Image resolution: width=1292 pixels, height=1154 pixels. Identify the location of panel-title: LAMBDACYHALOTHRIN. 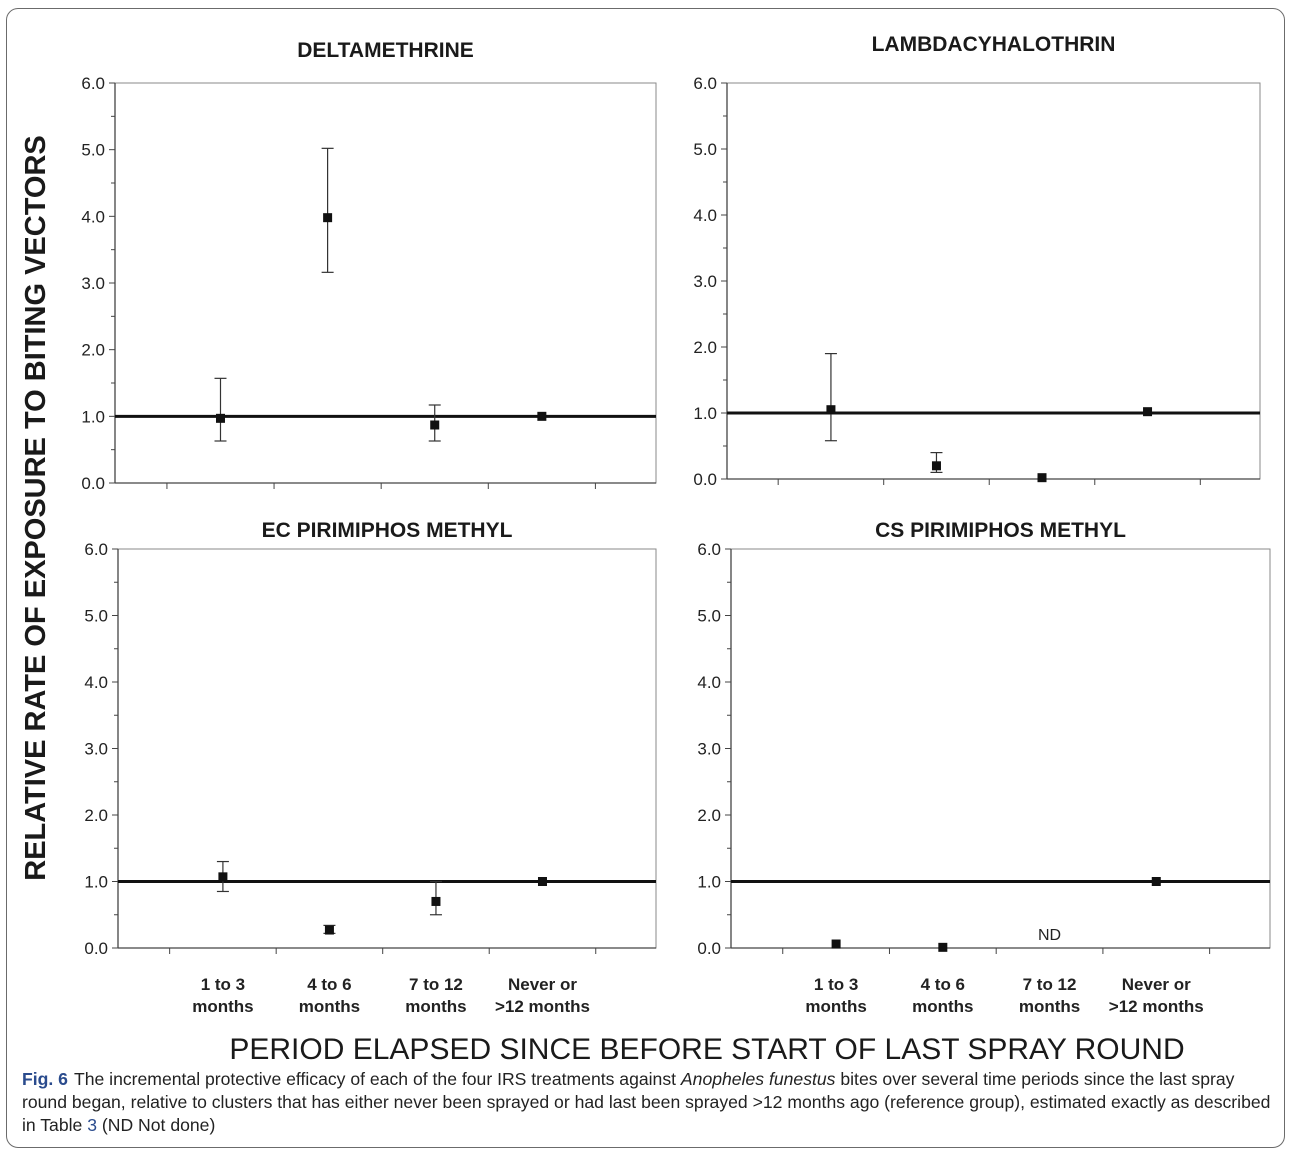
(994, 44).